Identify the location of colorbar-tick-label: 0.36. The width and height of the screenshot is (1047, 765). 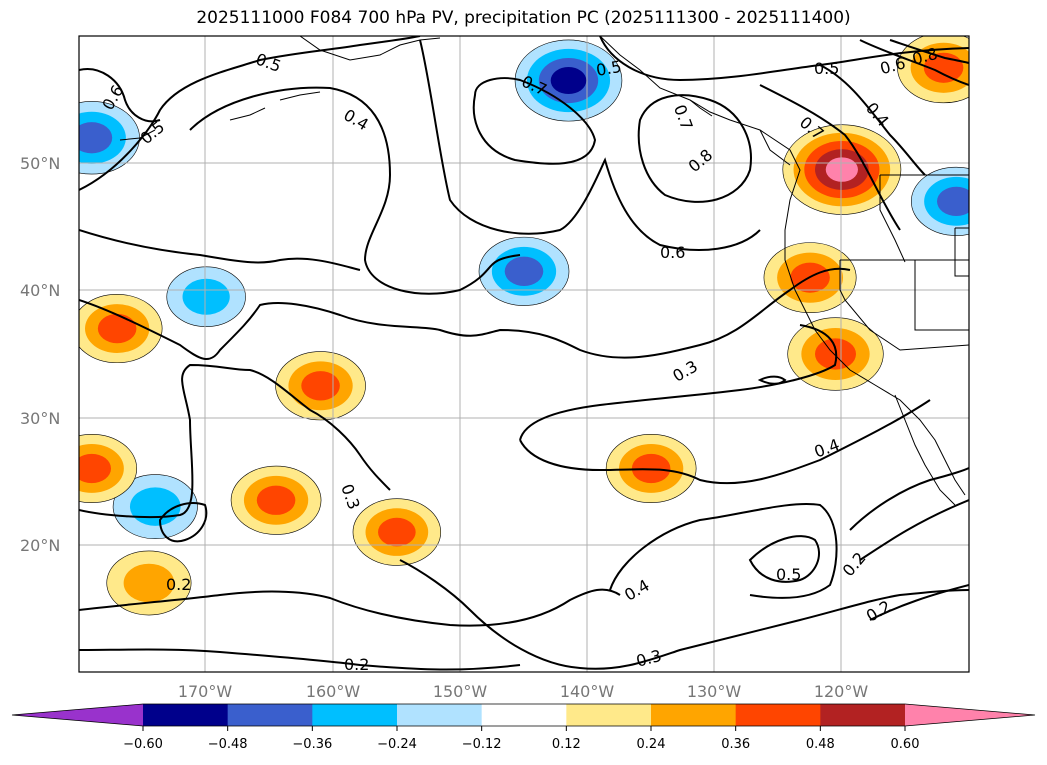
(735, 744).